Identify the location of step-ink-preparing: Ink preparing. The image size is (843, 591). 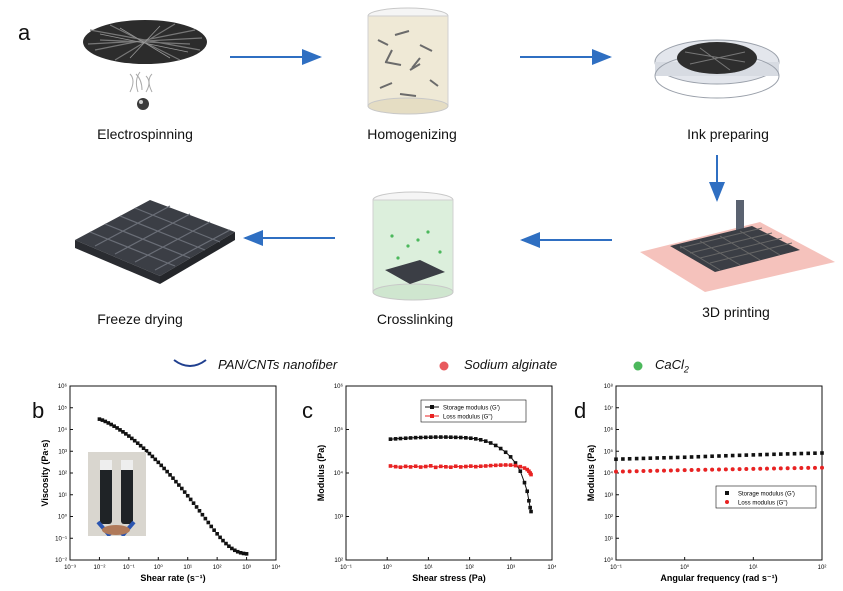
(728, 134).